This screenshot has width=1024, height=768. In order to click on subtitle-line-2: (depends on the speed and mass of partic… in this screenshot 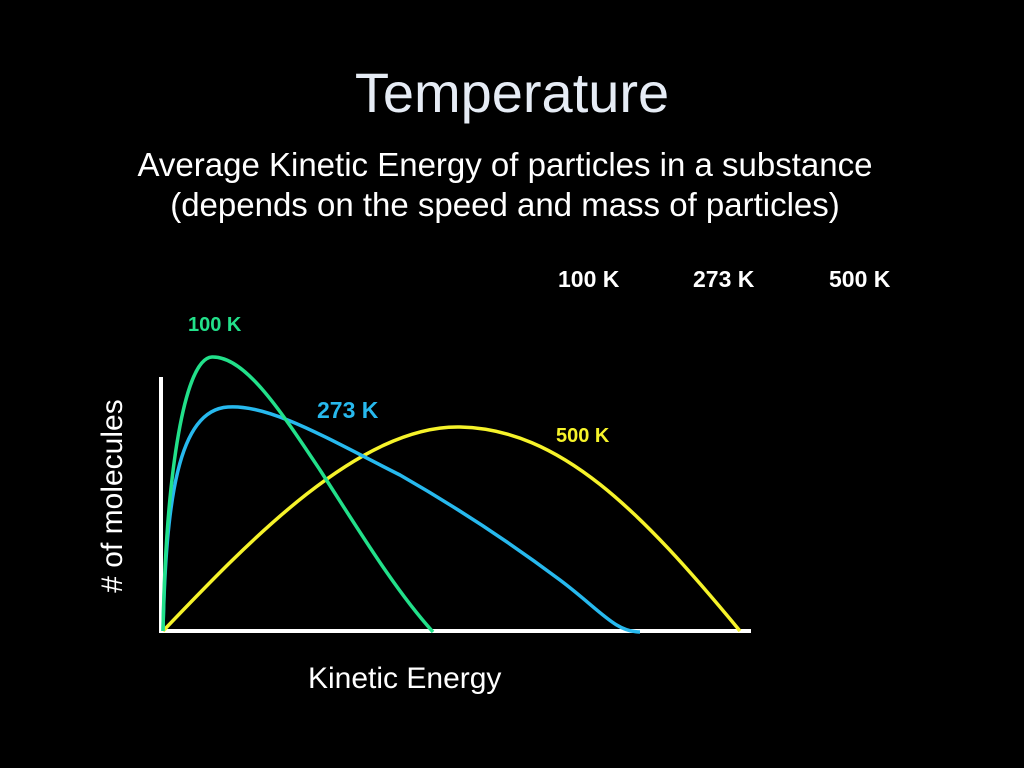, I will do `click(505, 204)`.